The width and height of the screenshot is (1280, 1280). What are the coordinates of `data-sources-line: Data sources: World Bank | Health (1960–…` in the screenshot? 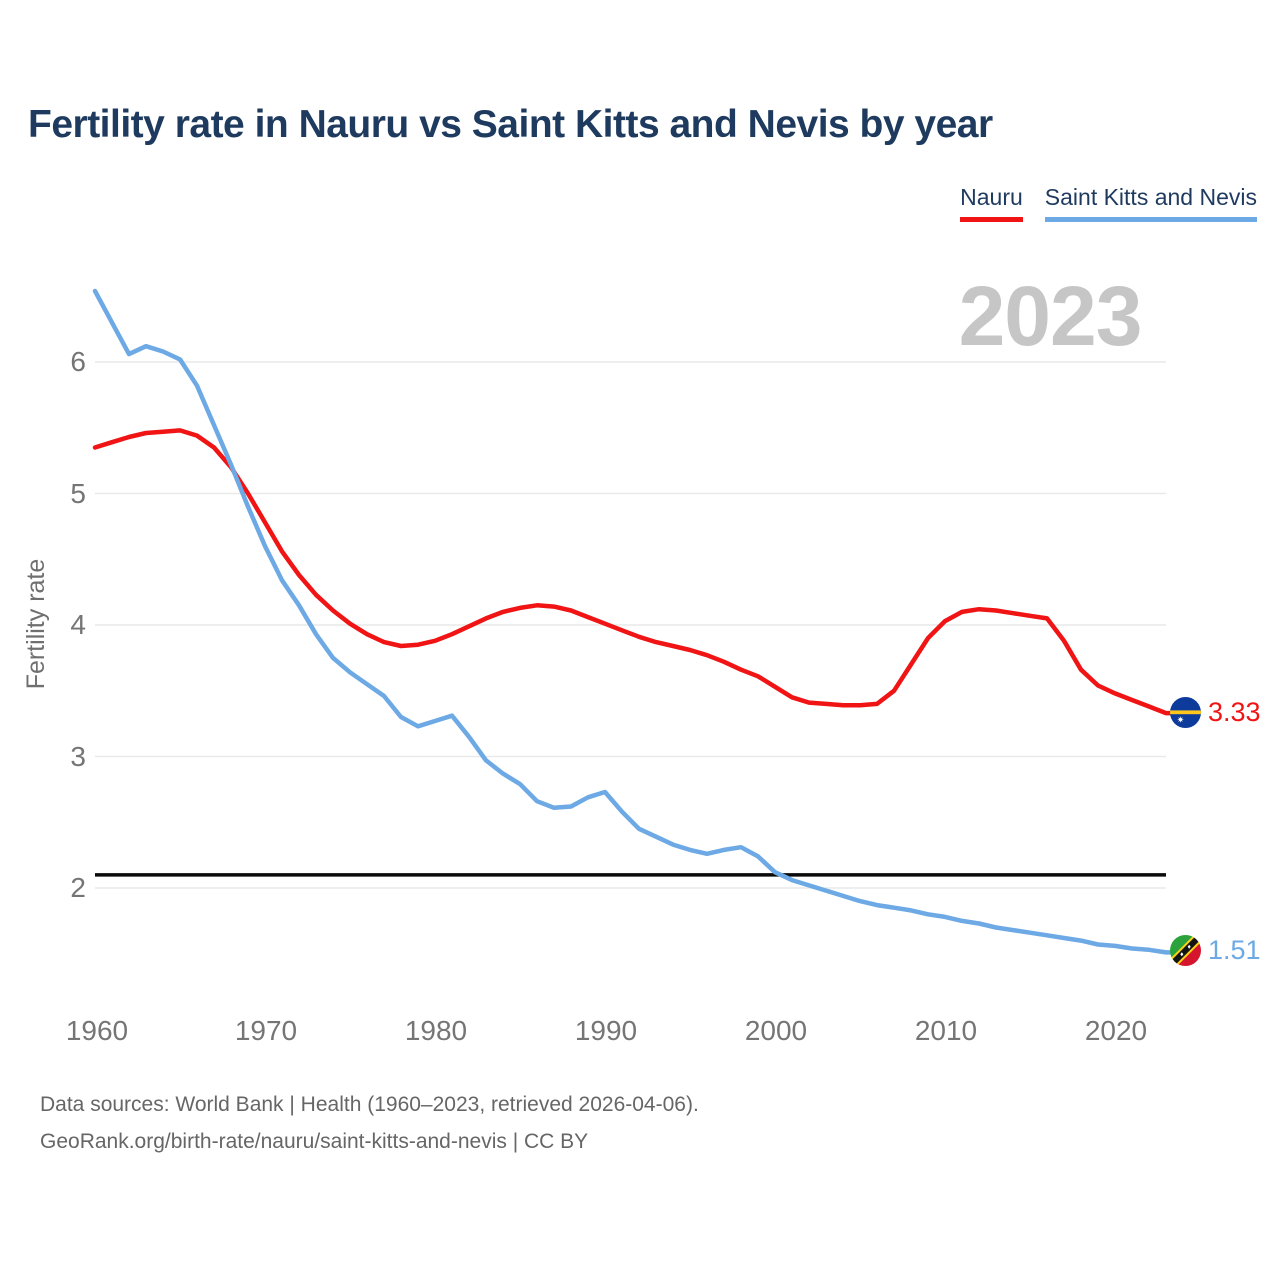 It's located at (369, 1104).